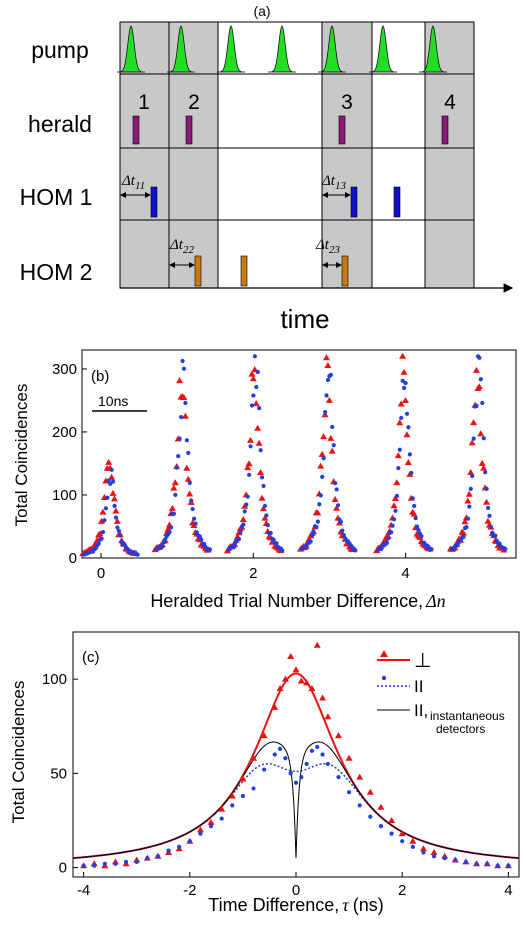 Image resolution: width=526 pixels, height=925 pixels. Describe the element at coordinates (100, 376) in the screenshot. I see `panel-b-label: (b)` at that location.